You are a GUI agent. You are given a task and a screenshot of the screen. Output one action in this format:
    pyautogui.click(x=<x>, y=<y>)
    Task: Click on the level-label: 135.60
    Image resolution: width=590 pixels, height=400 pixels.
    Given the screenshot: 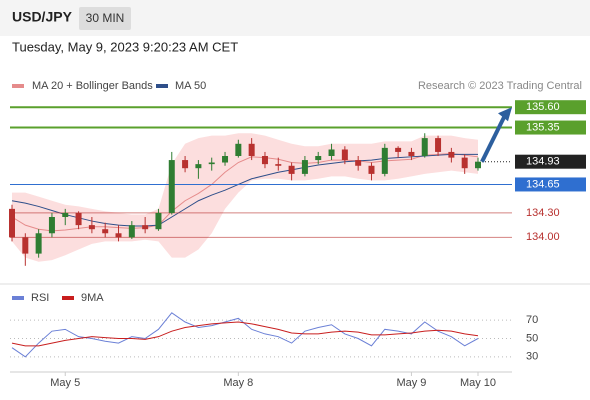 What is the action you would take?
    pyautogui.click(x=543, y=107)
    